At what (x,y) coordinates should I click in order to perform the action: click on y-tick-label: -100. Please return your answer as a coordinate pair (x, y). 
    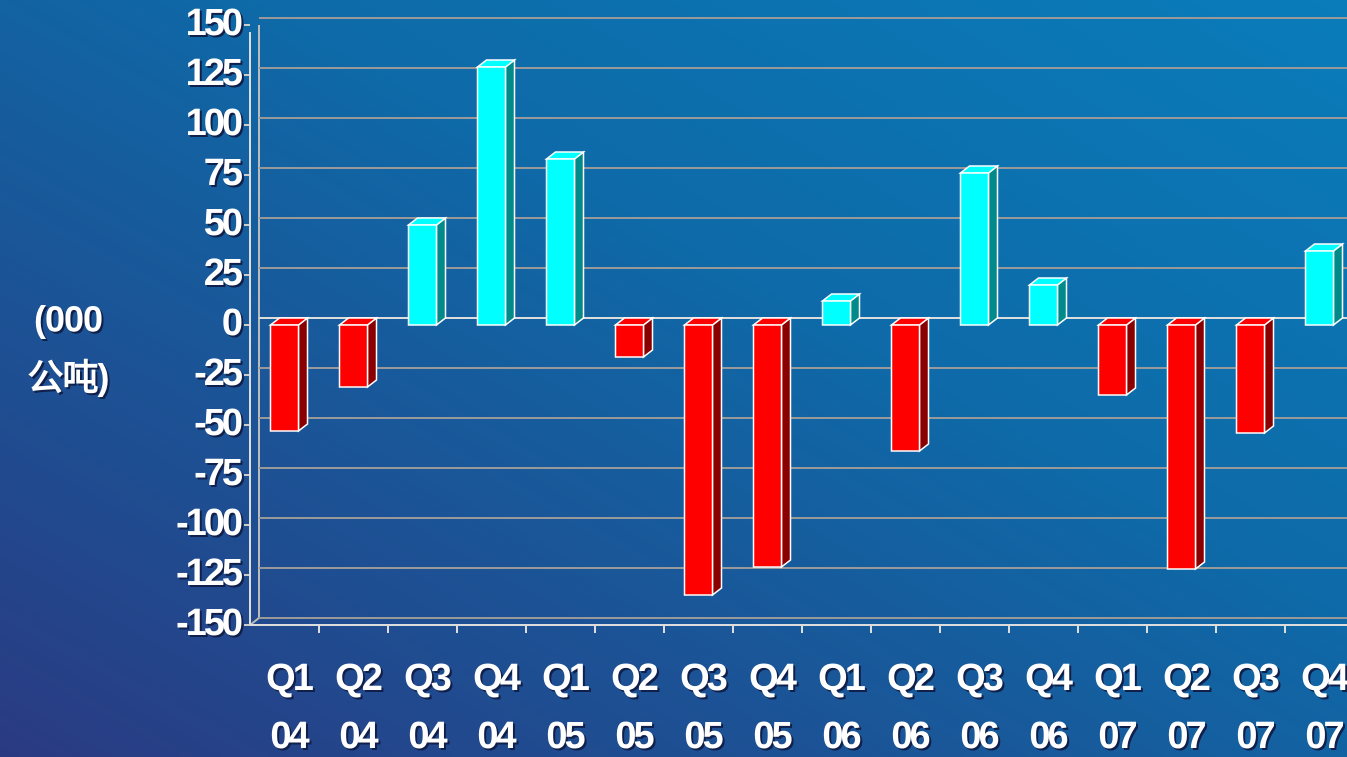
    Looking at the image, I should click on (209, 523).